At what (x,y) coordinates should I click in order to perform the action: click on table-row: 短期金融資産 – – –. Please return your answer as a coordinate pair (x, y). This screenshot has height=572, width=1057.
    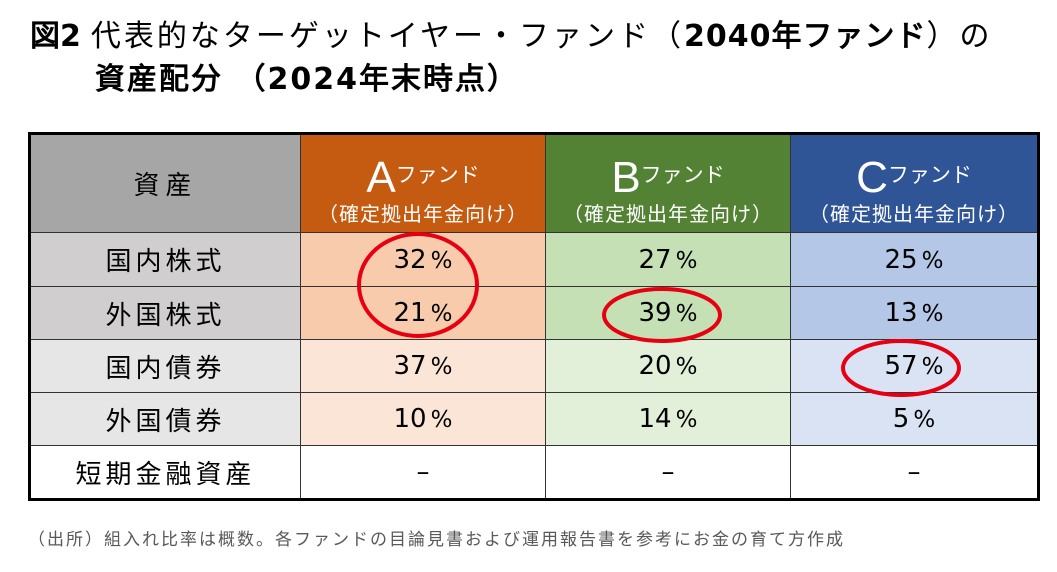
    Looking at the image, I should click on (534, 472).